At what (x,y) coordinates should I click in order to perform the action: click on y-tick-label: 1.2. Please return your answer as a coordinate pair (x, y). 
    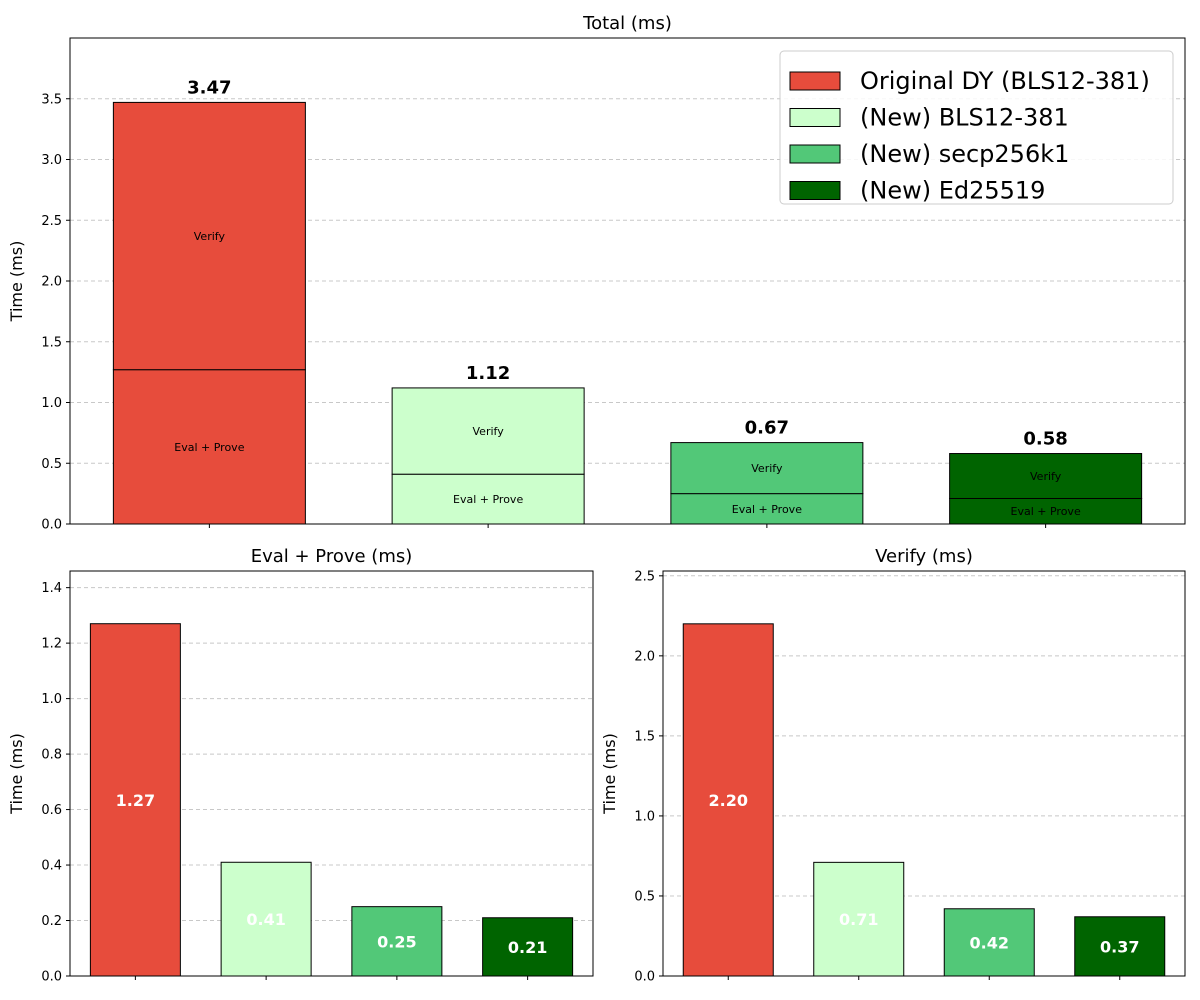
    Looking at the image, I should click on (51, 644).